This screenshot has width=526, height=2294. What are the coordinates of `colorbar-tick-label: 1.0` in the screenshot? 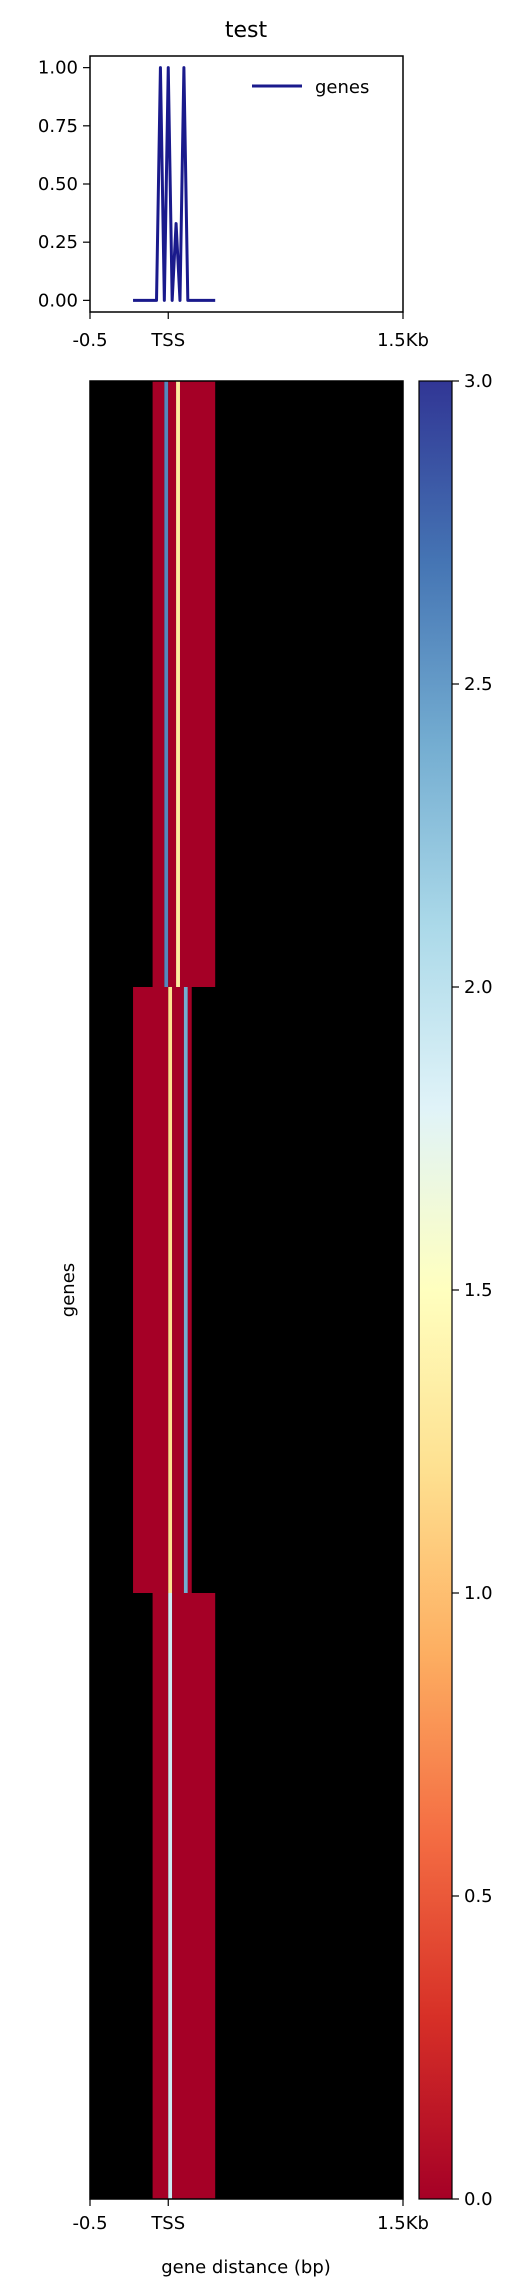 It's located at (478, 1593).